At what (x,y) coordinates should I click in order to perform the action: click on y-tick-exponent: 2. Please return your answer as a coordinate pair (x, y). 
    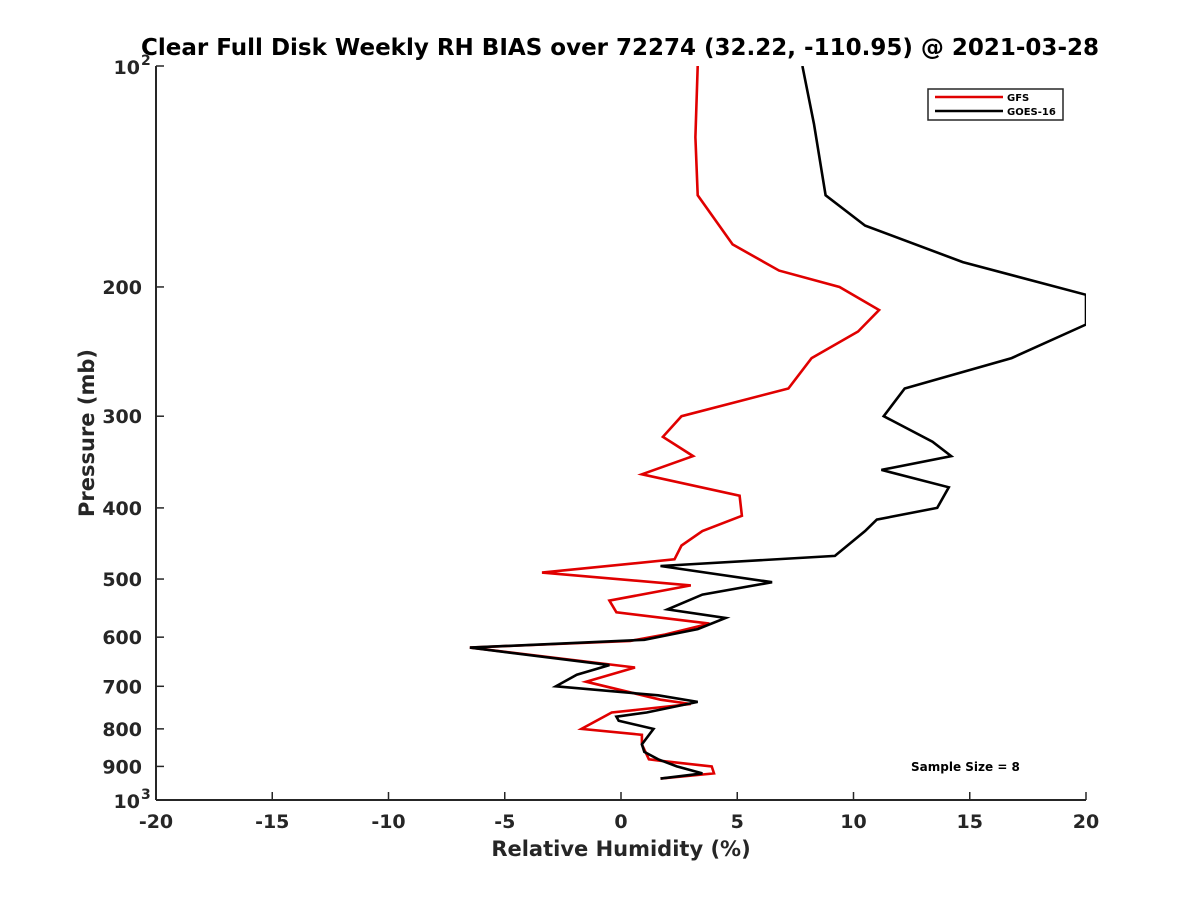
    Looking at the image, I should click on (146, 61).